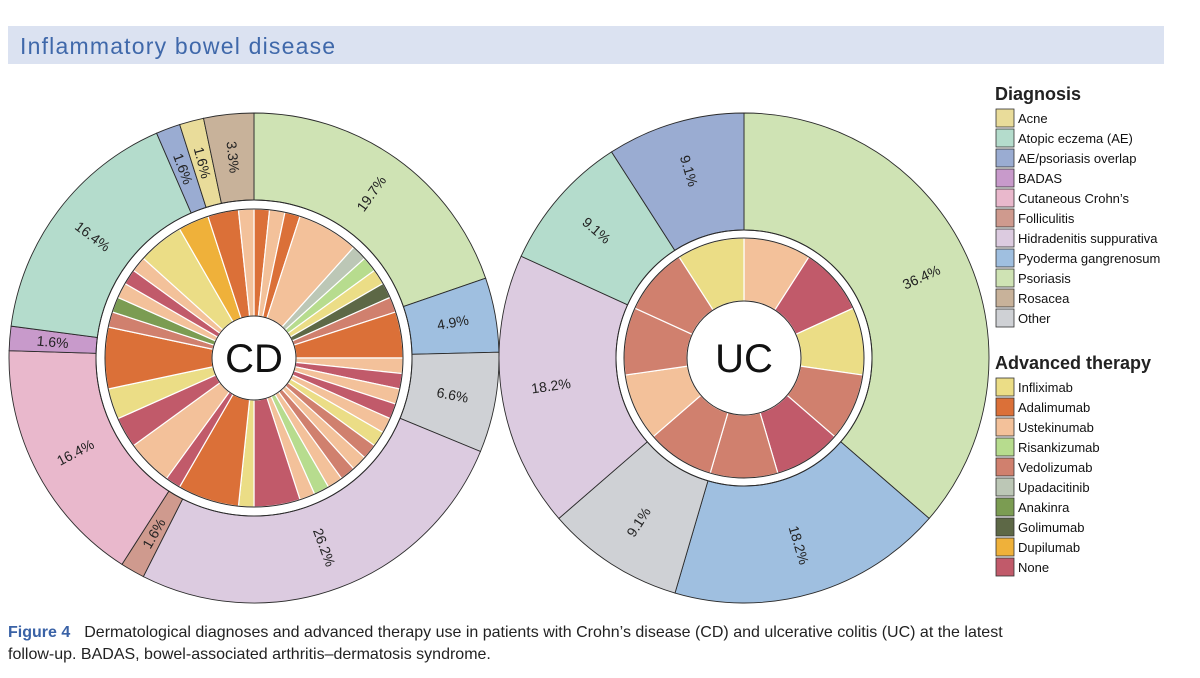  What do you see at coordinates (1005, 318) in the screenshot?
I see `diagnosis-legend-swatch-other` at bounding box center [1005, 318].